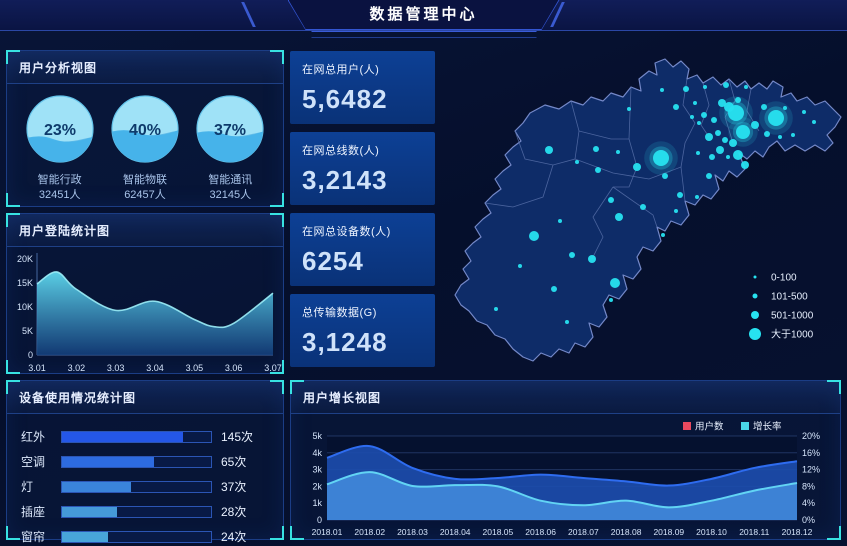 The height and width of the screenshot is (546, 847). I want to click on page-title: 数据管理中心, so click(423, 14).